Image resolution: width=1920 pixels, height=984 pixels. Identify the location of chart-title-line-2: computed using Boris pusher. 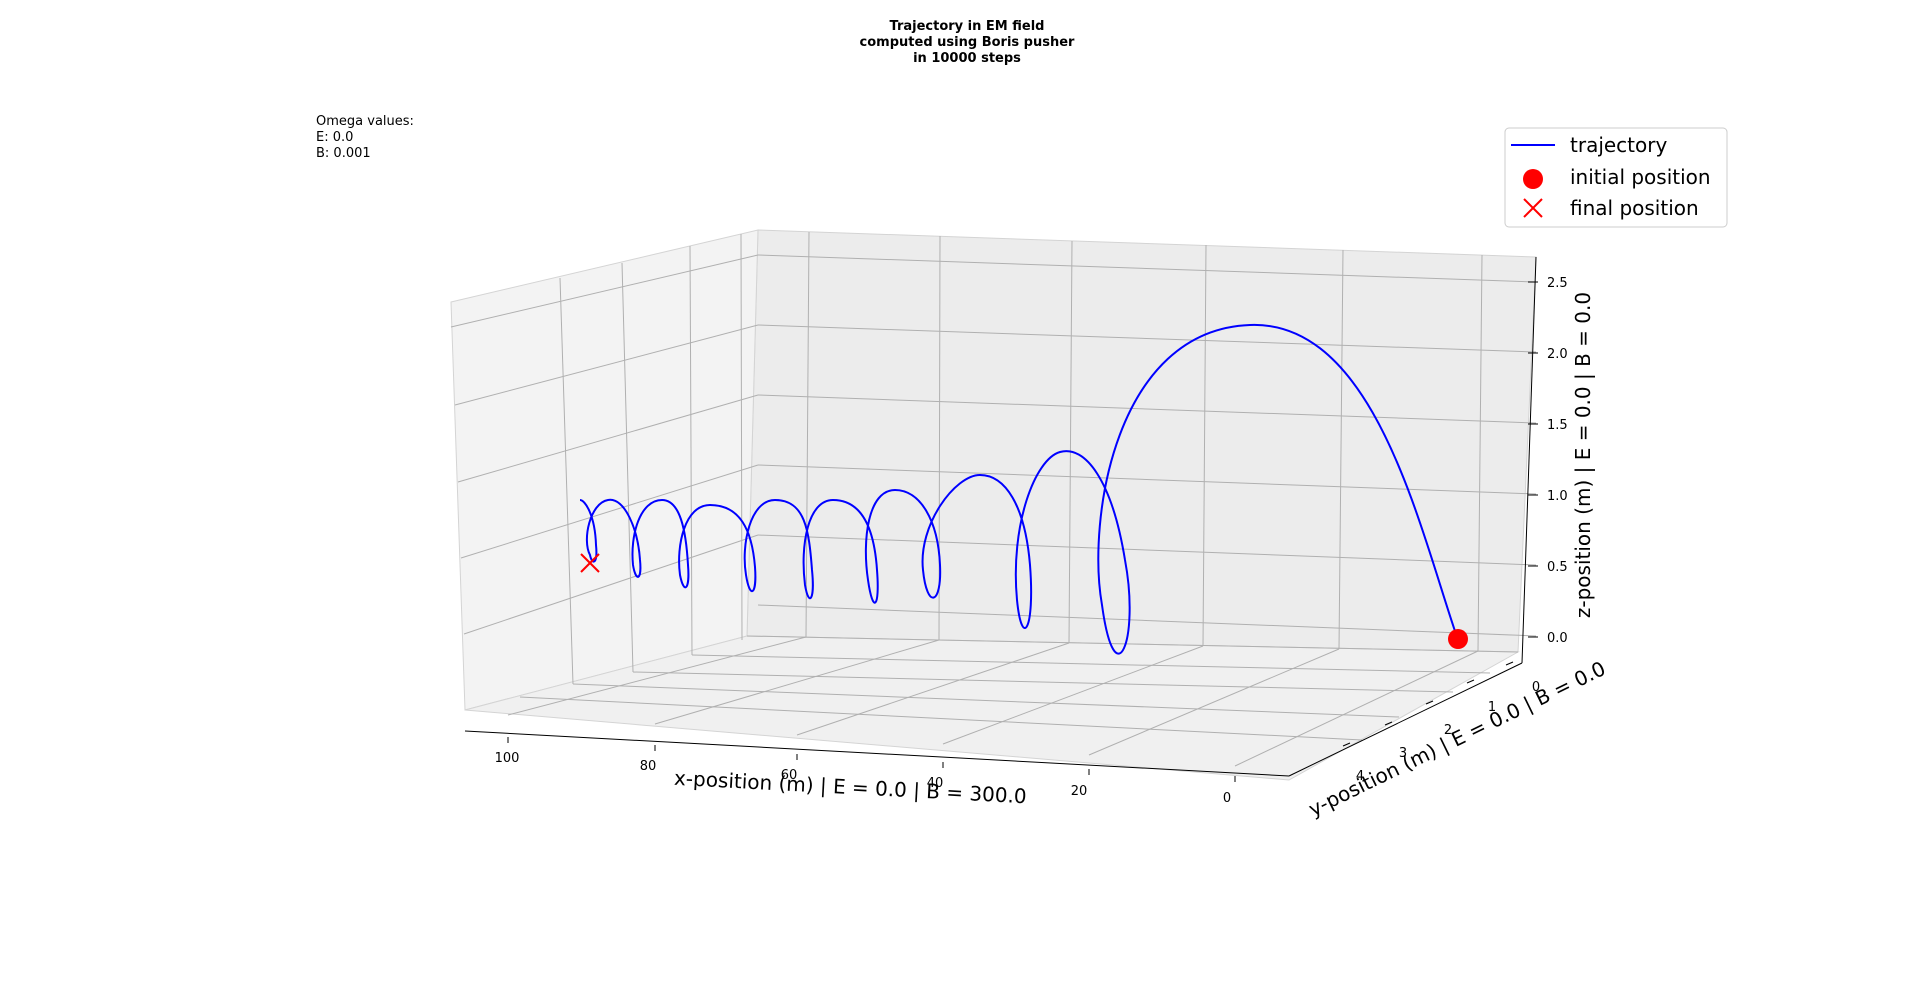
(967, 42).